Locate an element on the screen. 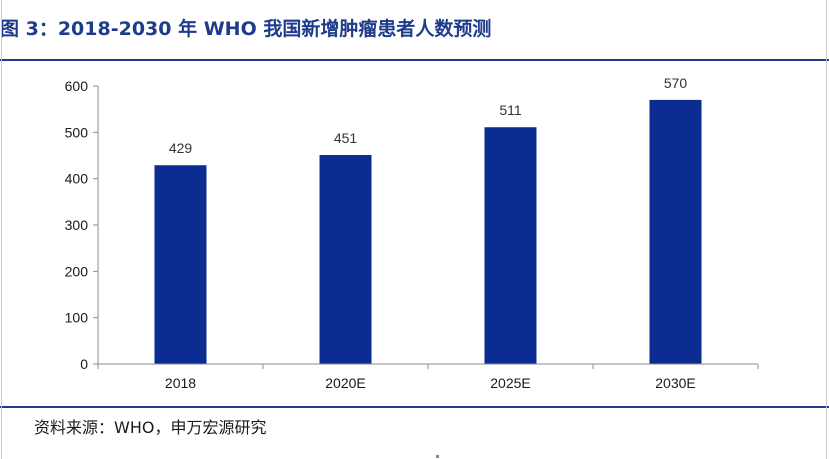  bar-2030E is located at coordinates (675, 232).